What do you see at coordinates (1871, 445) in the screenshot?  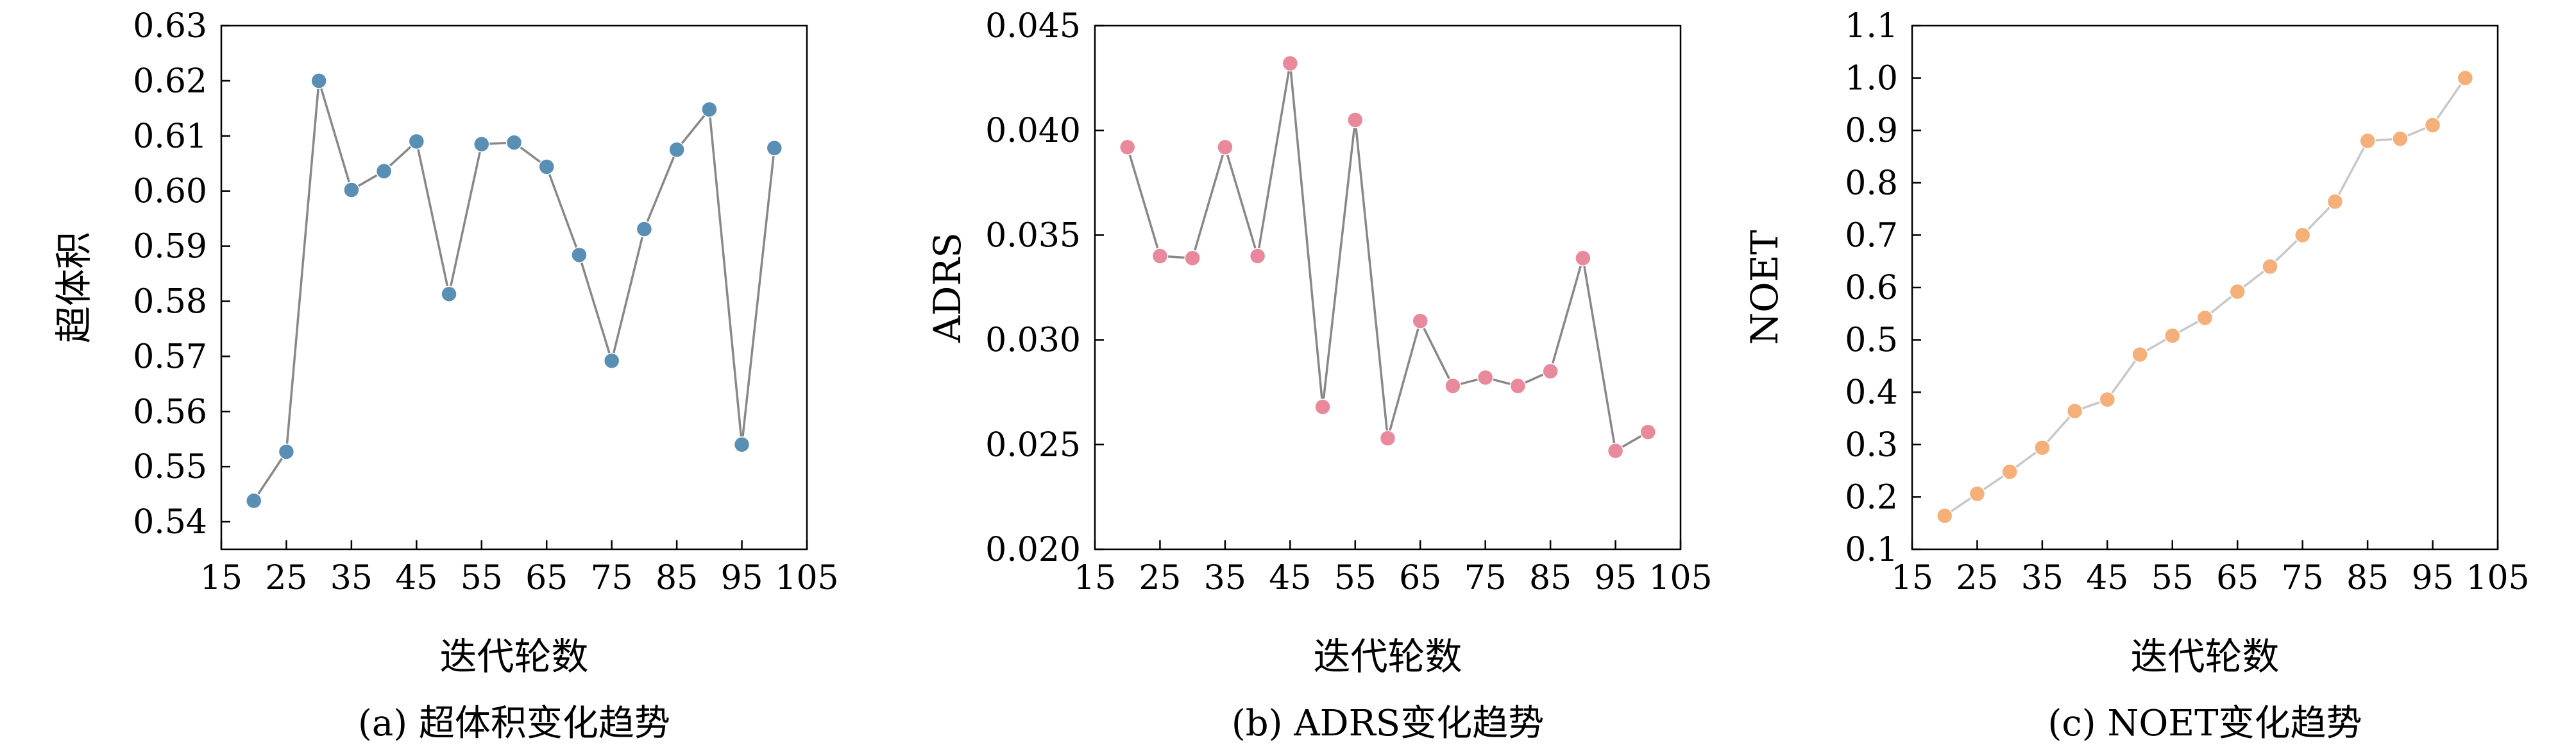 I see `noet-y-tick-label: 0.3` at bounding box center [1871, 445].